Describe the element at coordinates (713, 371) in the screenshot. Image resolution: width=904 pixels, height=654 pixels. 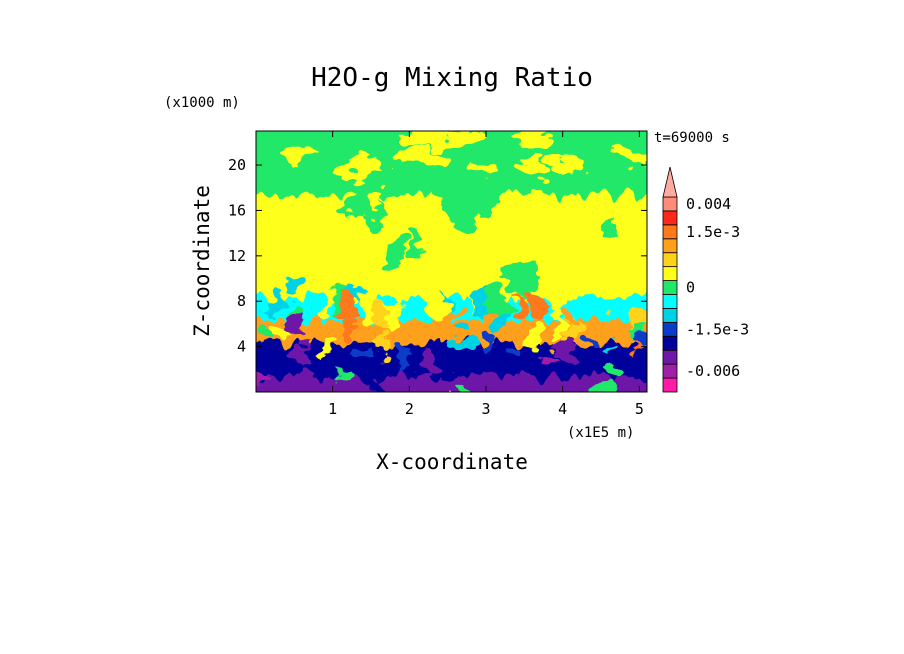
I see `colorbar-tick-label: -0.006` at that location.